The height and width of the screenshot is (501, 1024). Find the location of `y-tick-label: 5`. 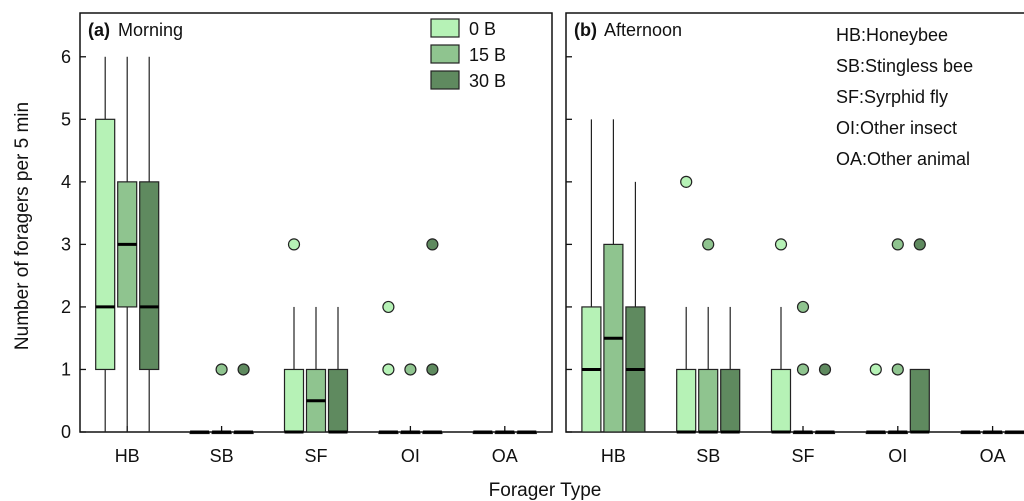

y-tick-label: 5 is located at coordinates (66, 119).